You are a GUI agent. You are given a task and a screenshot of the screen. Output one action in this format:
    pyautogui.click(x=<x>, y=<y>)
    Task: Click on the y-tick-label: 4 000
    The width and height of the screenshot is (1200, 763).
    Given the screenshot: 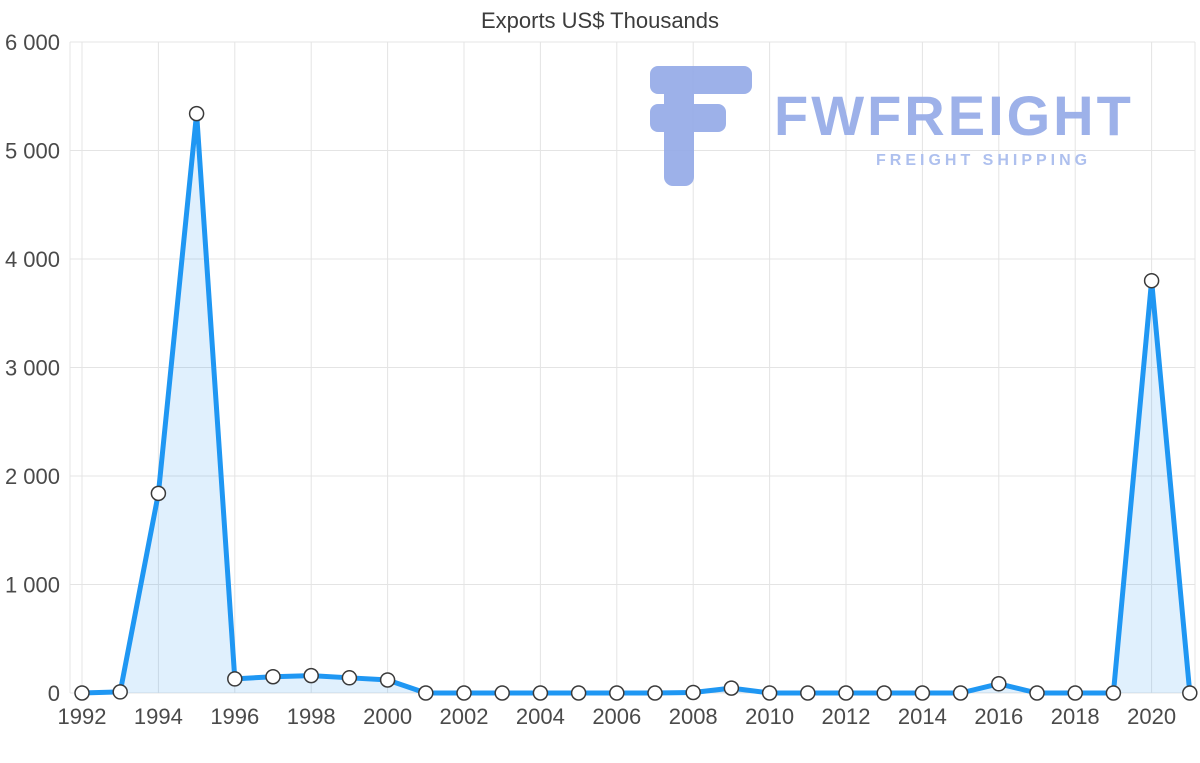 What is the action you would take?
    pyautogui.click(x=32, y=259)
    